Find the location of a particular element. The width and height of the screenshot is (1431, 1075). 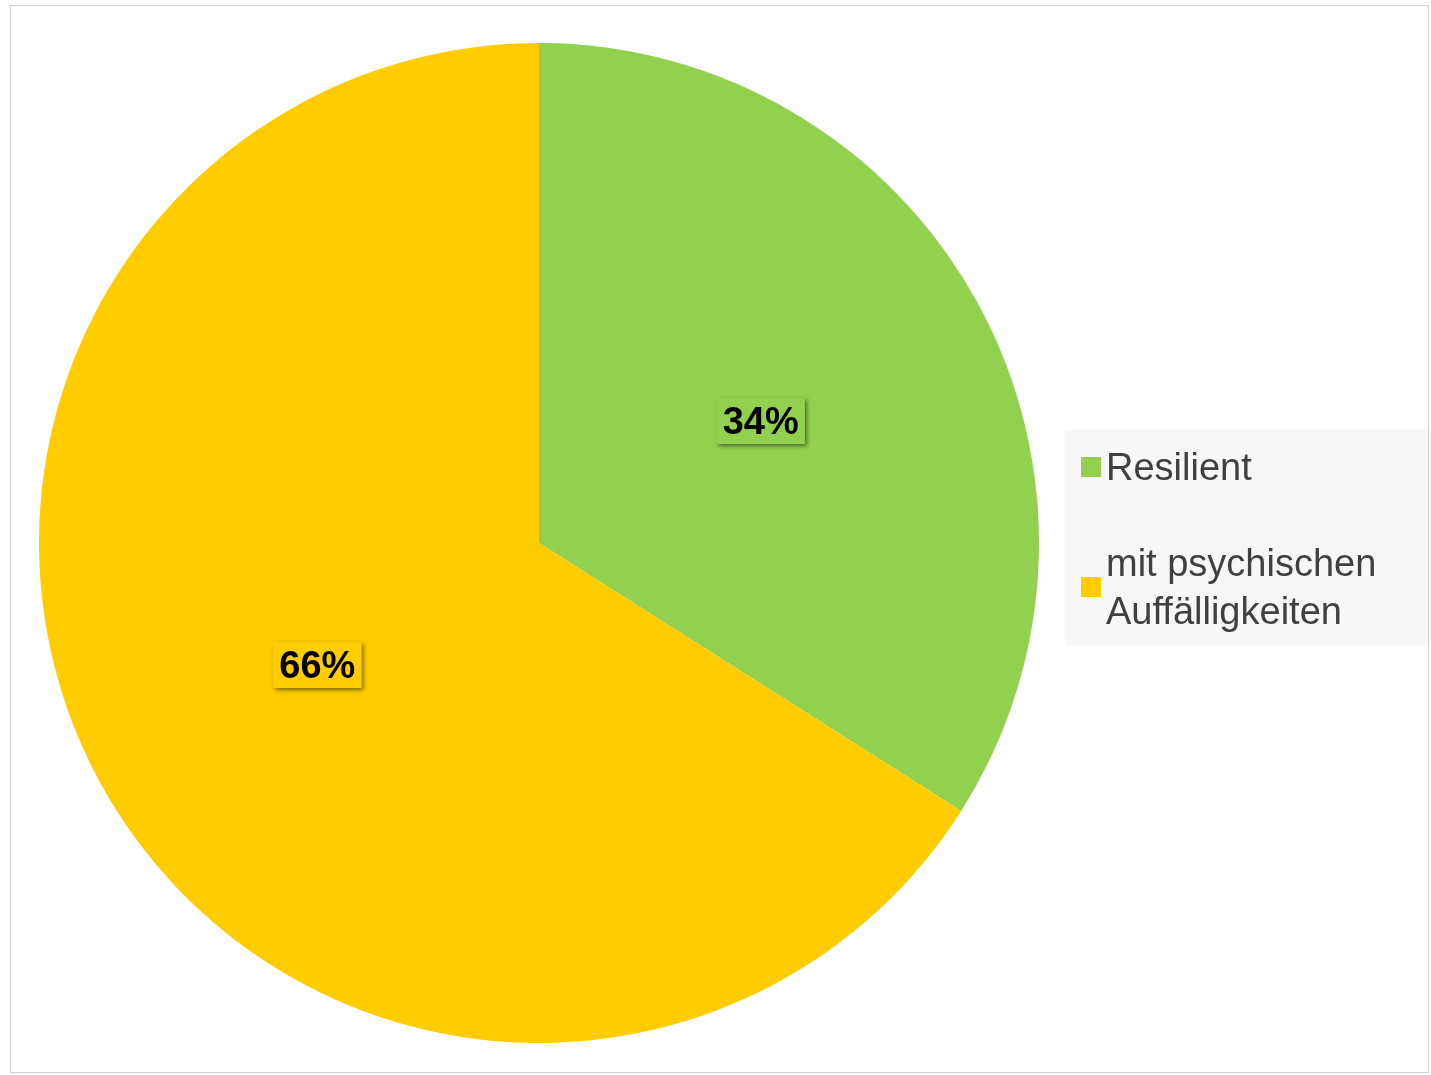

legend-label: Resilient is located at coordinates (1179, 467).